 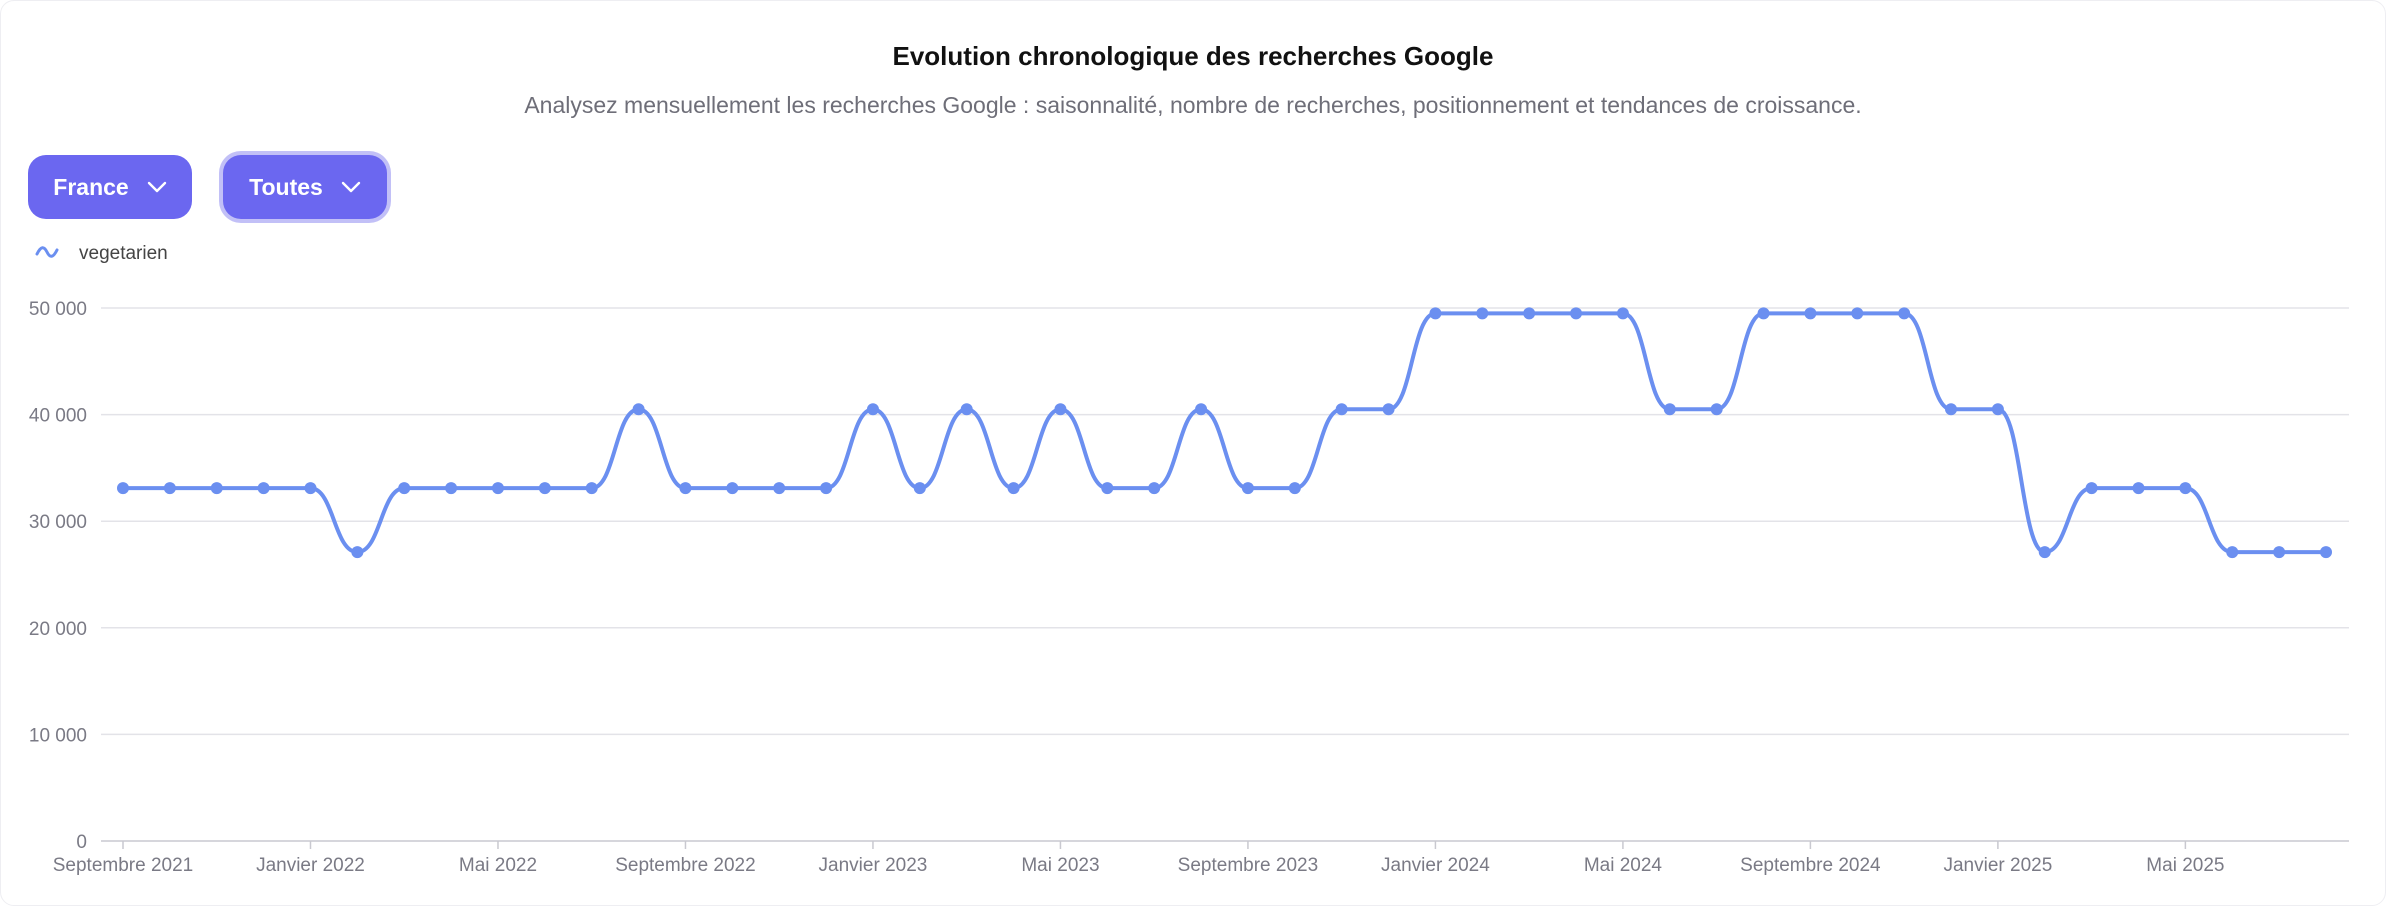 What do you see at coordinates (91, 186) in the screenshot?
I see `country-dropdown-label: France` at bounding box center [91, 186].